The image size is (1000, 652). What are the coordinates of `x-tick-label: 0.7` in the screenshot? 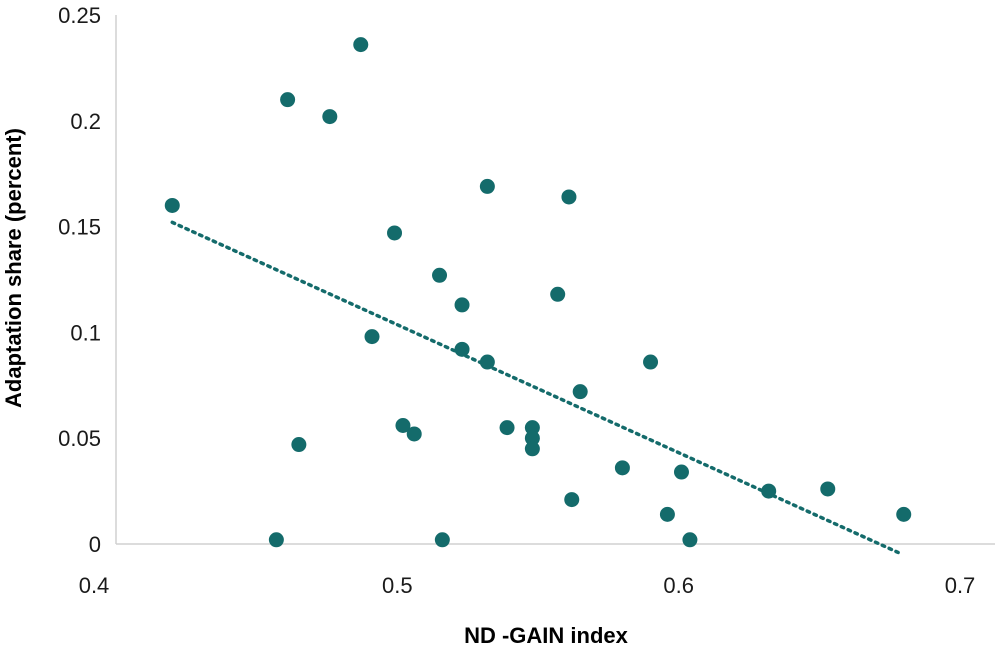 It's located at (960, 585).